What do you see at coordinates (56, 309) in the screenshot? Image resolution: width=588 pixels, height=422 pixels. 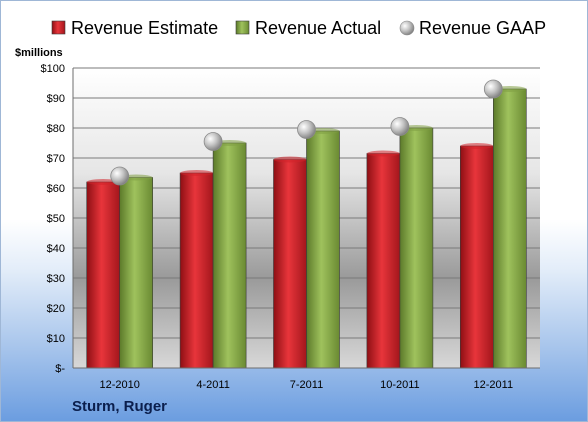 I see `y-tick-label: $20` at bounding box center [56, 309].